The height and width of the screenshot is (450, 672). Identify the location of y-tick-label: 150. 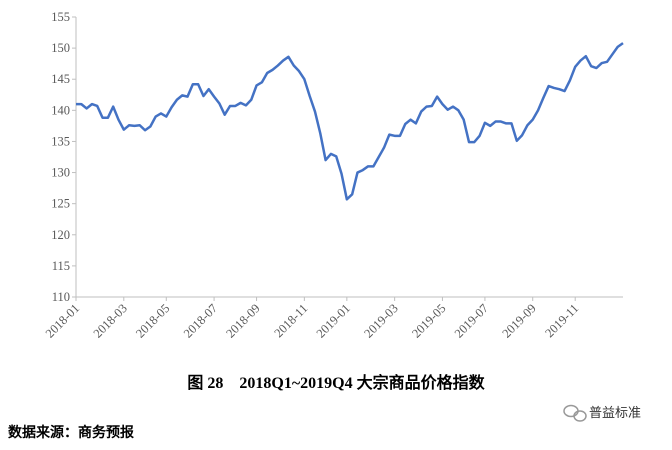
(60, 48).